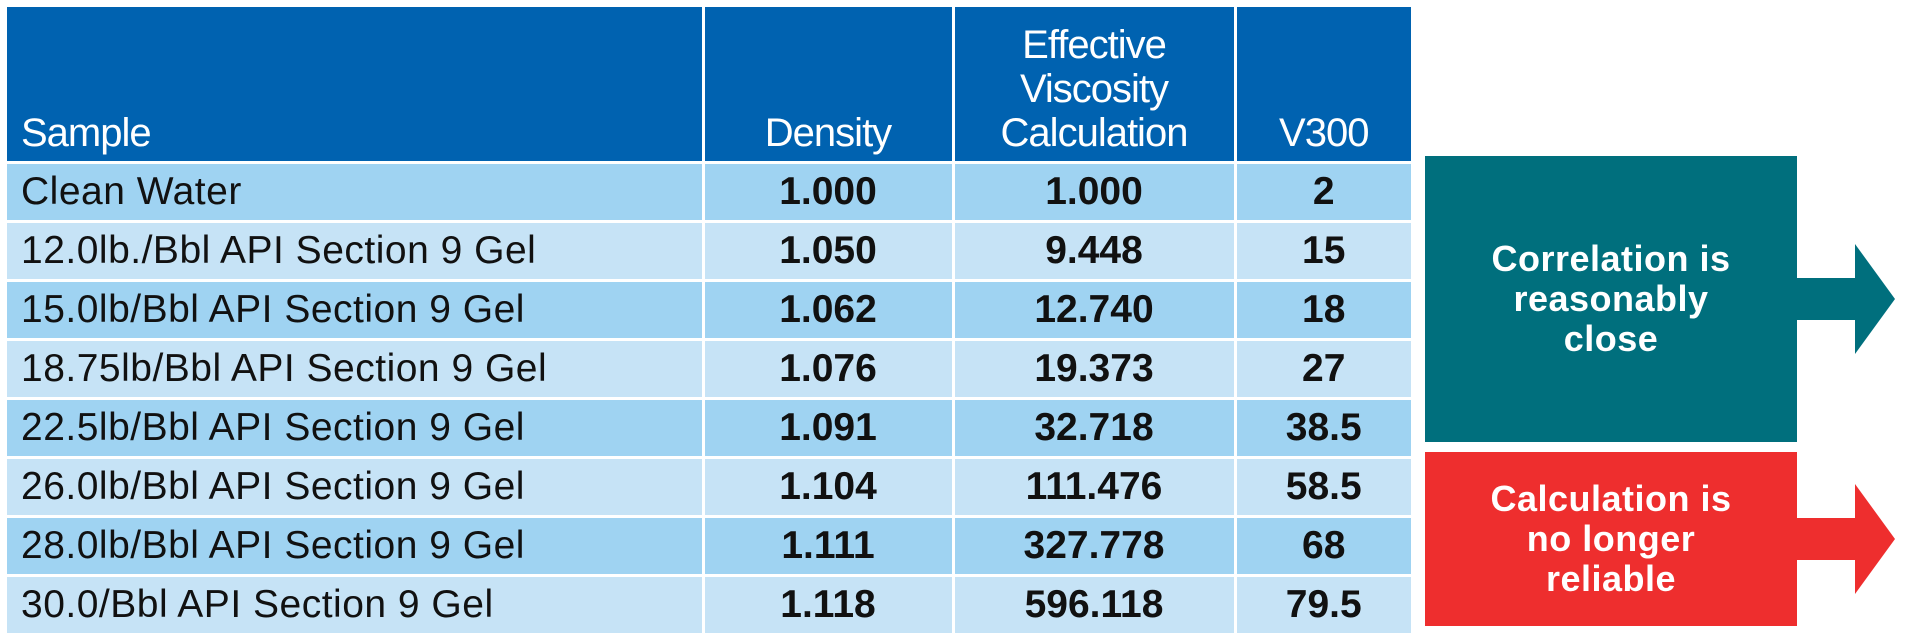 This screenshot has height=635, width=1920. I want to click on cell-v300: 38.5, so click(1322, 427).